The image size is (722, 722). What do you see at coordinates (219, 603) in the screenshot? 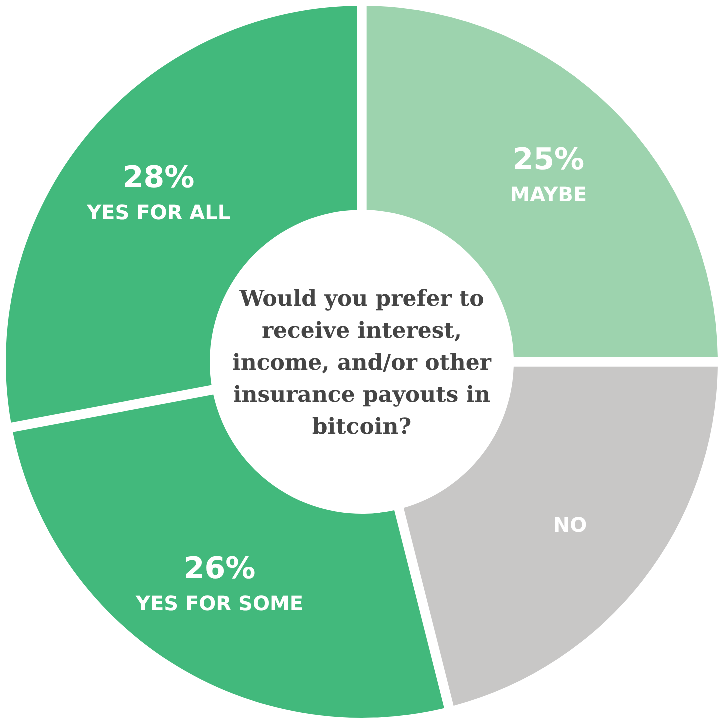
I see `slice-label: YES FOR SOME` at bounding box center [219, 603].